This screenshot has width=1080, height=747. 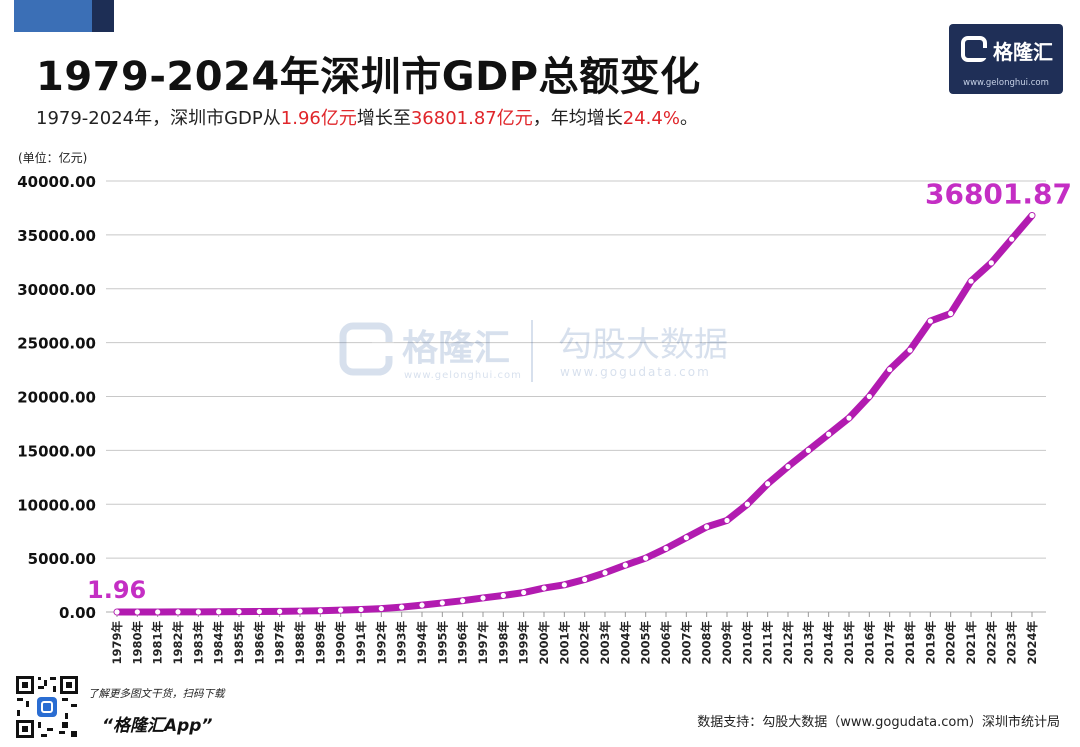 I want to click on x-tick-label: 1991年, so click(x=361, y=643).